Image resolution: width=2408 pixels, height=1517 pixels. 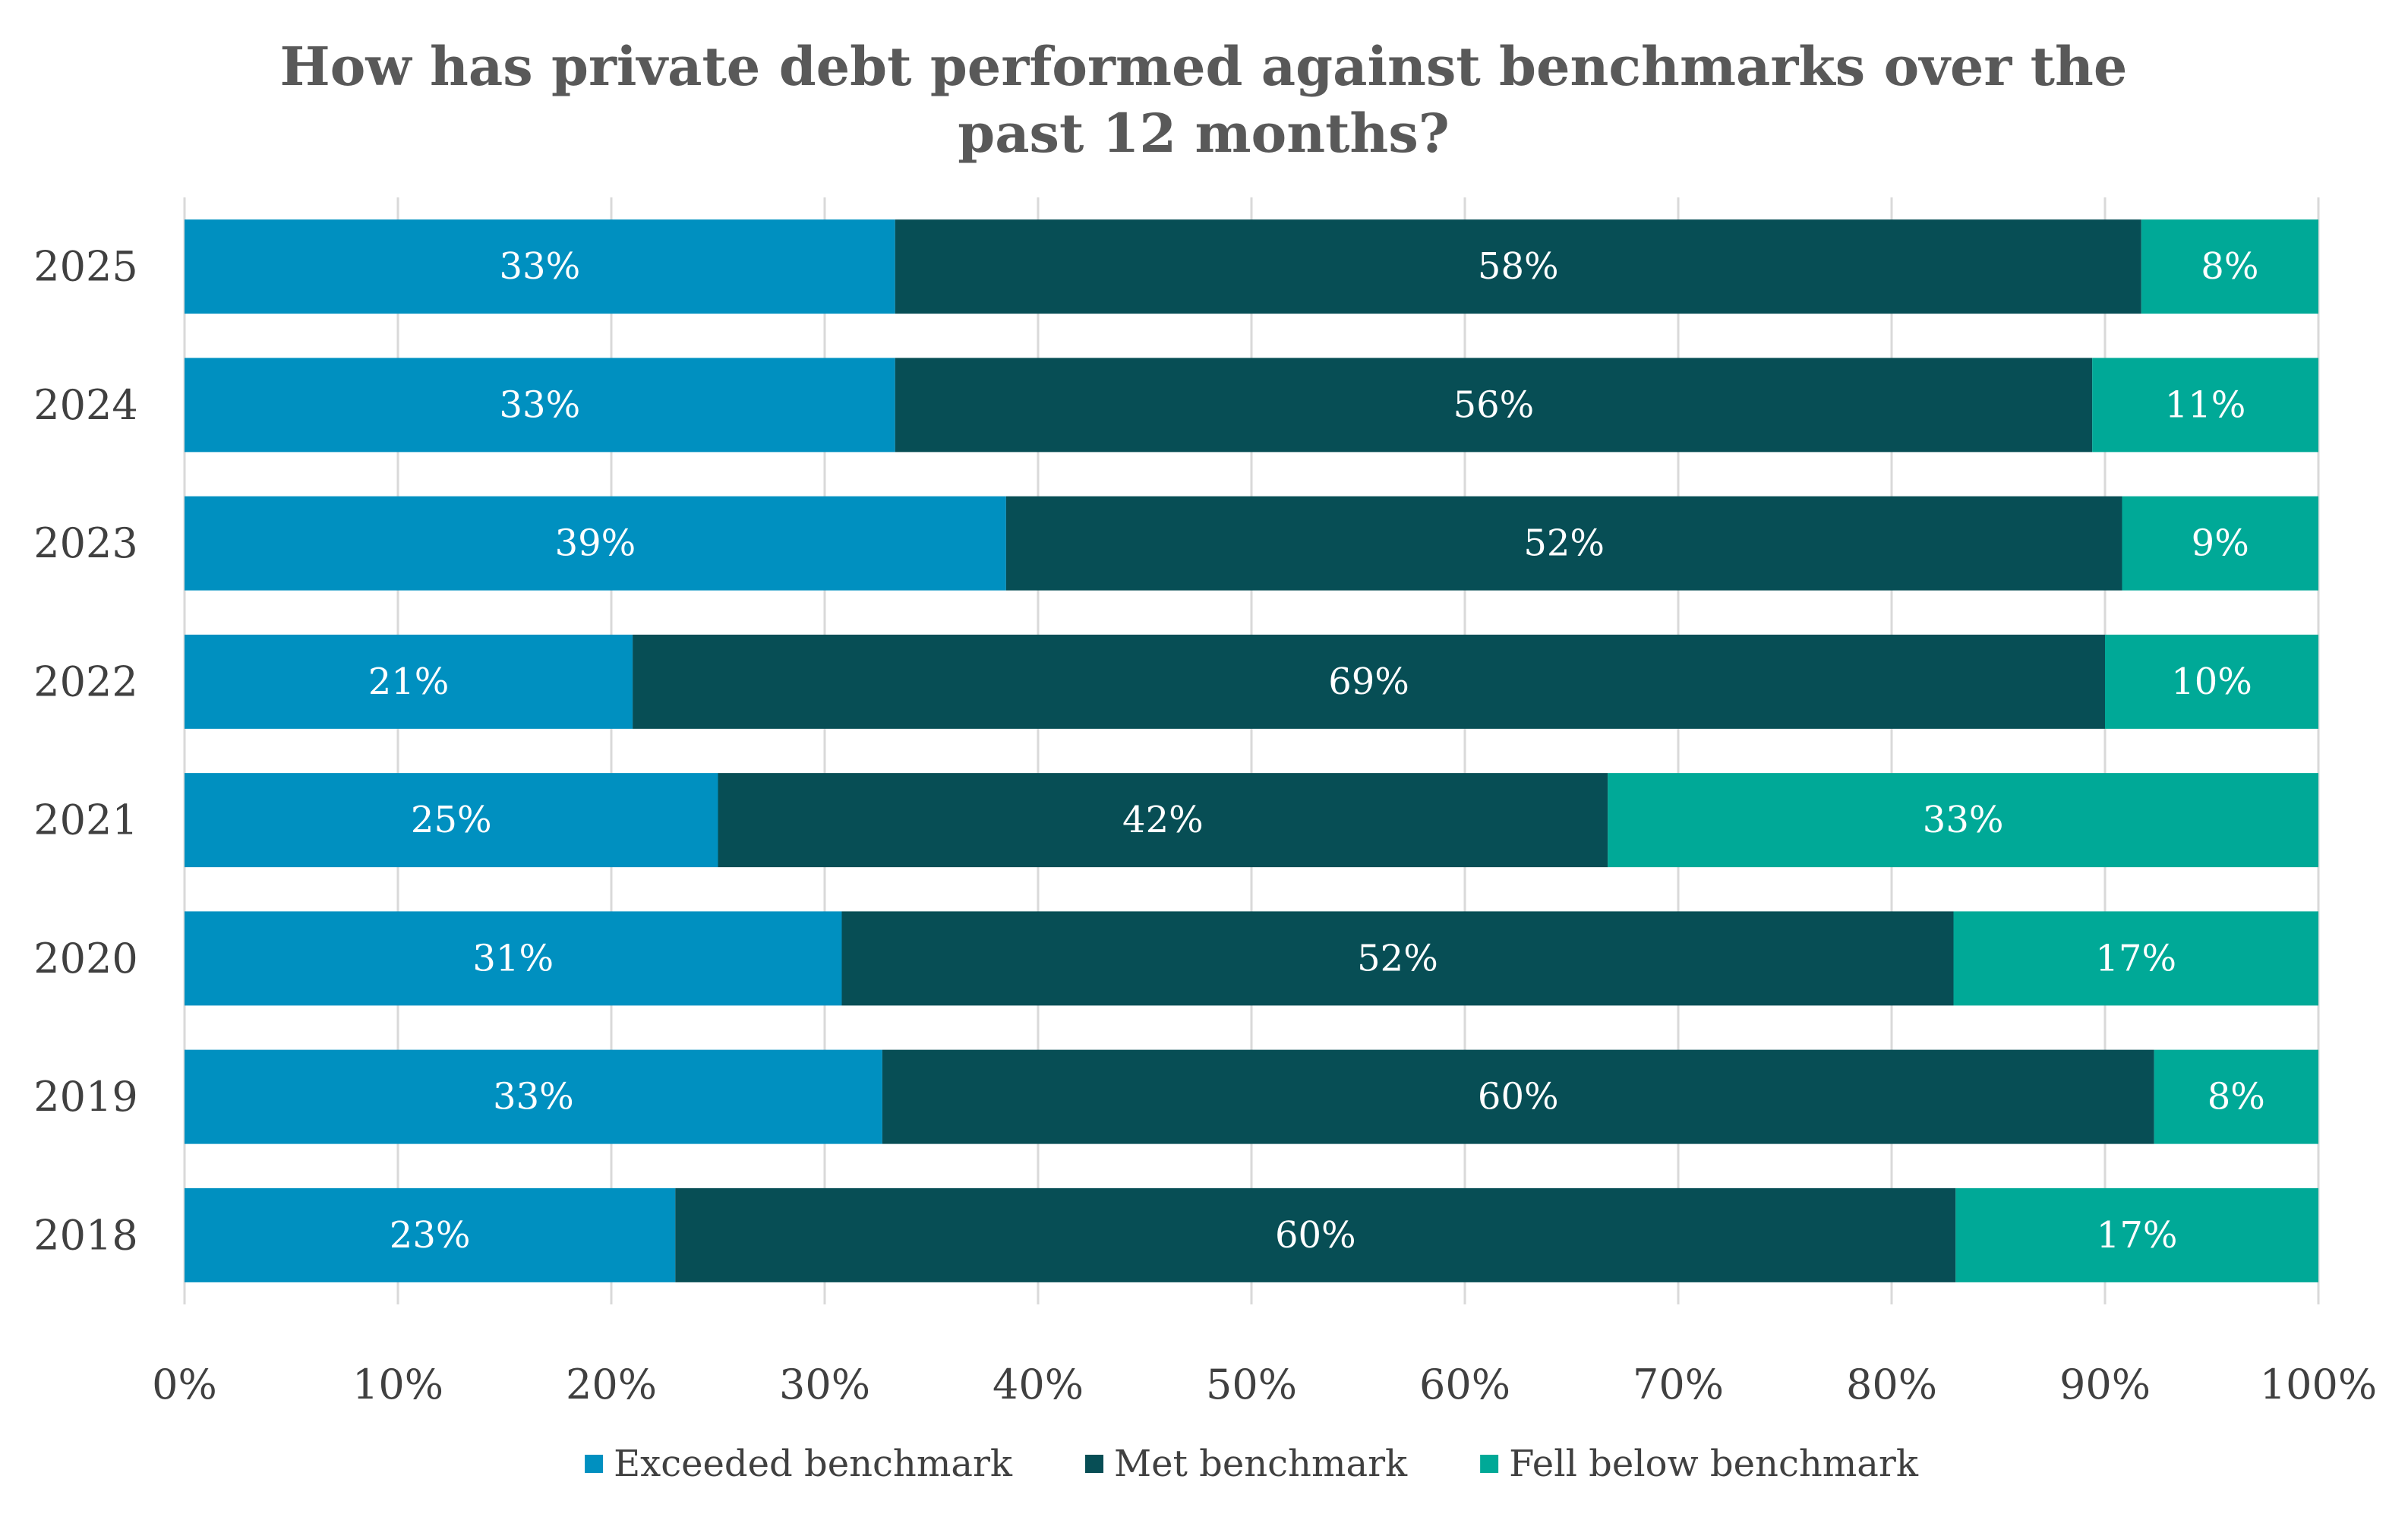 What do you see at coordinates (1251, 1384) in the screenshot?
I see `x-tick-label: 50%` at bounding box center [1251, 1384].